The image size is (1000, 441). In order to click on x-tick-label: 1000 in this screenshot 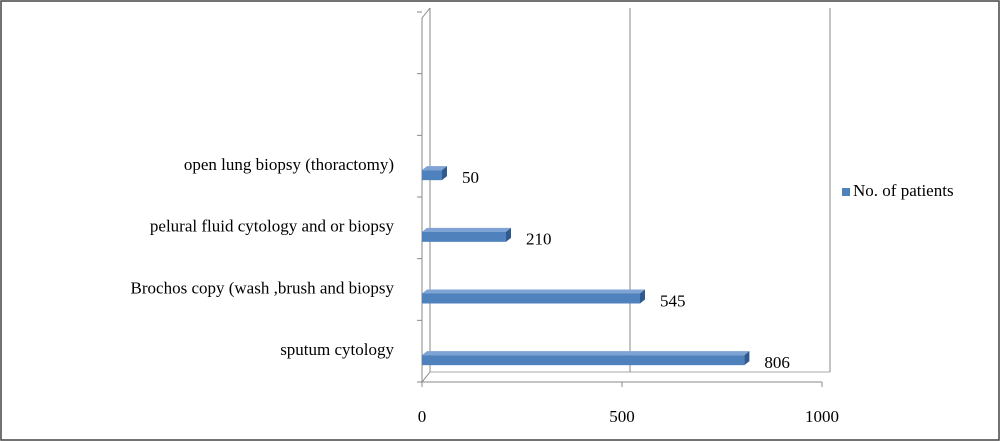, I will do `click(822, 416)`.